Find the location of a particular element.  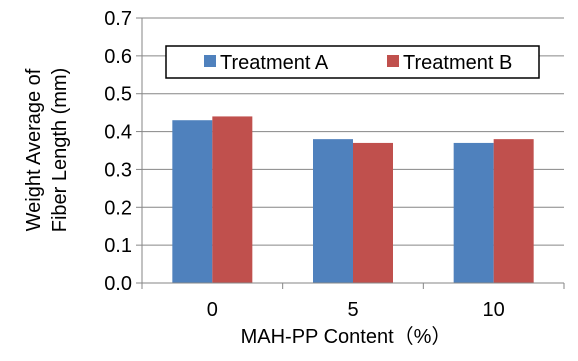

x-axis-label: MAH-PP Content（%） is located at coordinates (346, 336).